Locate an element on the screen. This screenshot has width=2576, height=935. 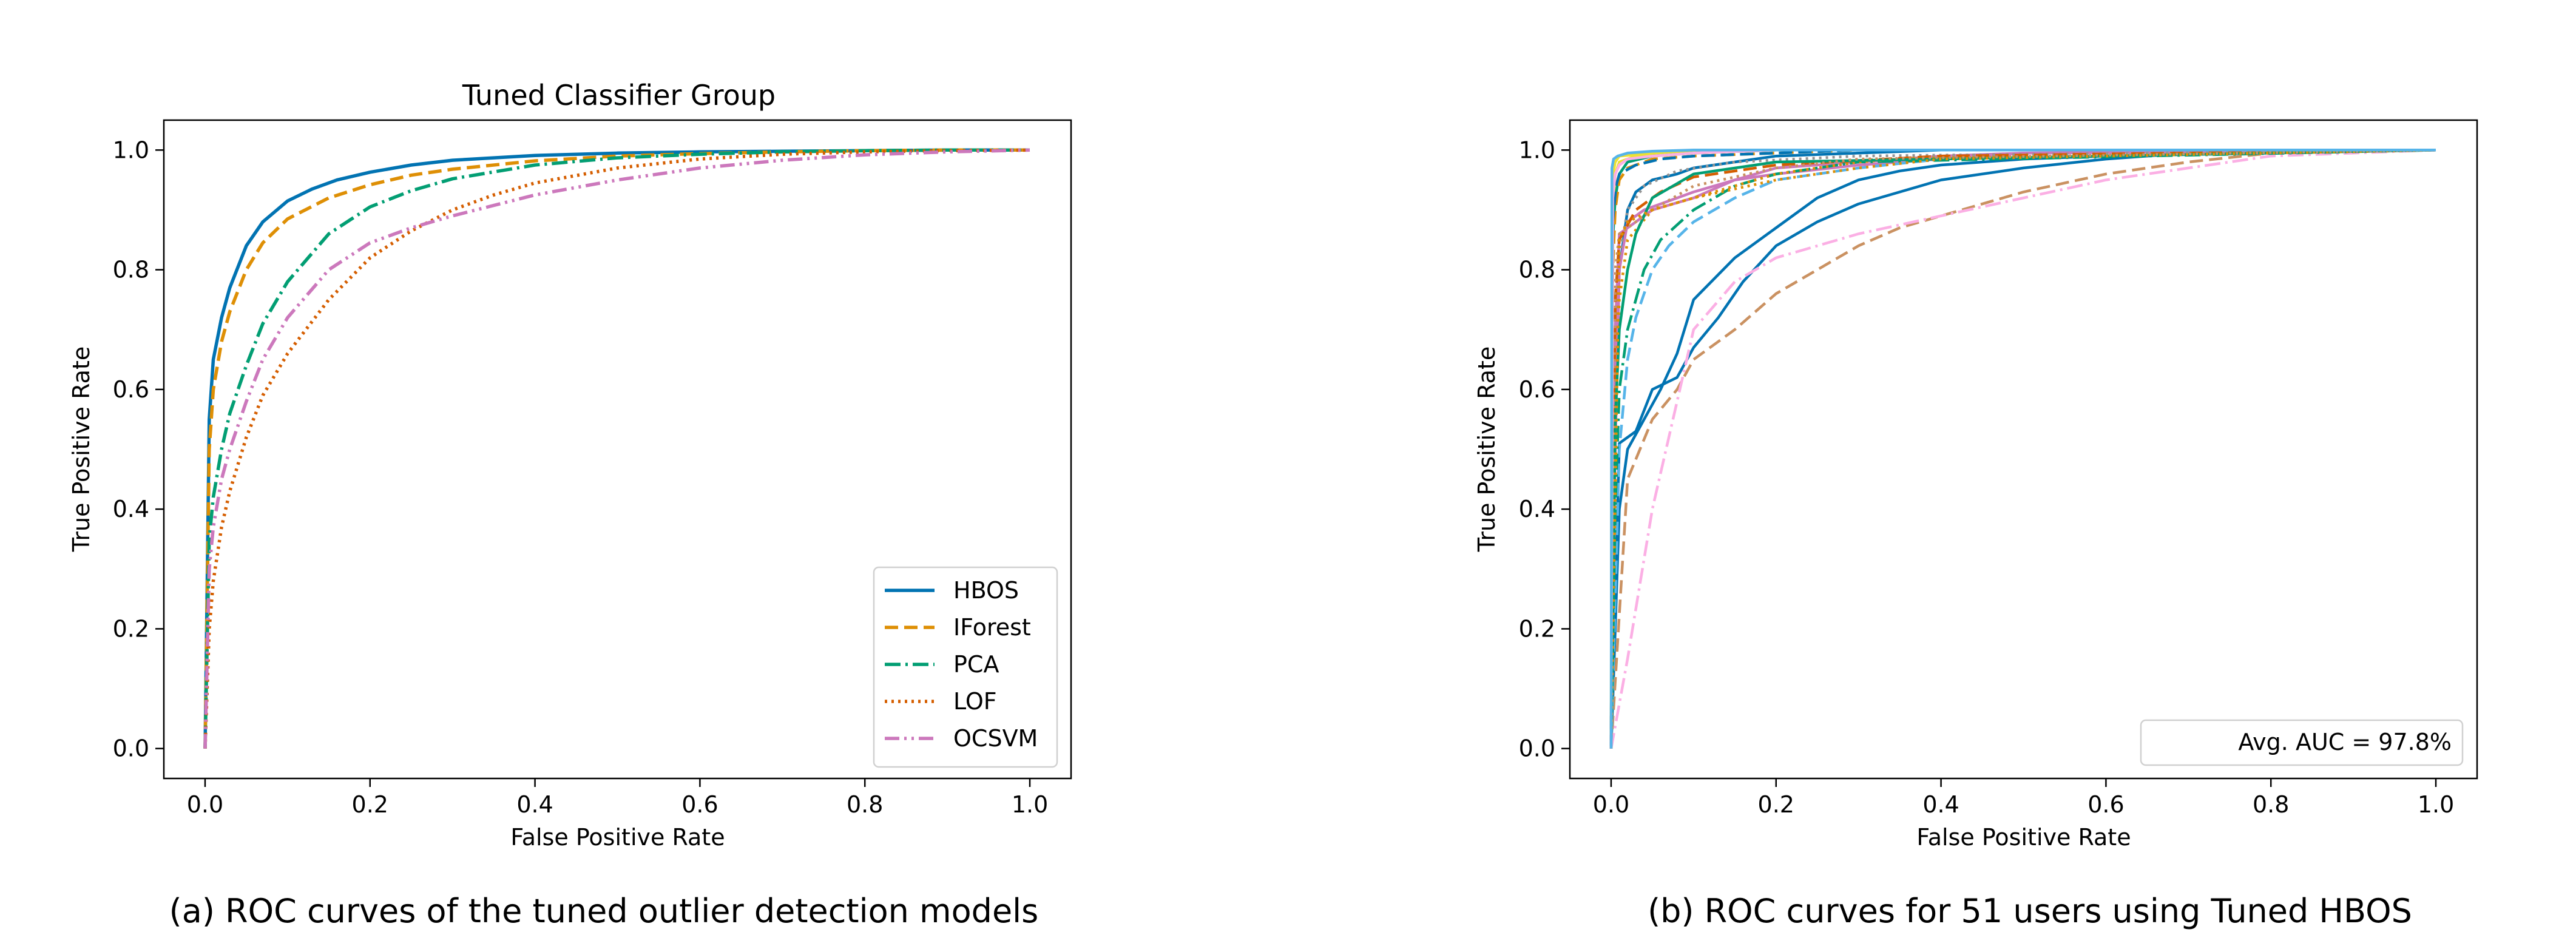
chart-b-x-tick-label: 0.4 is located at coordinates (1940, 805).